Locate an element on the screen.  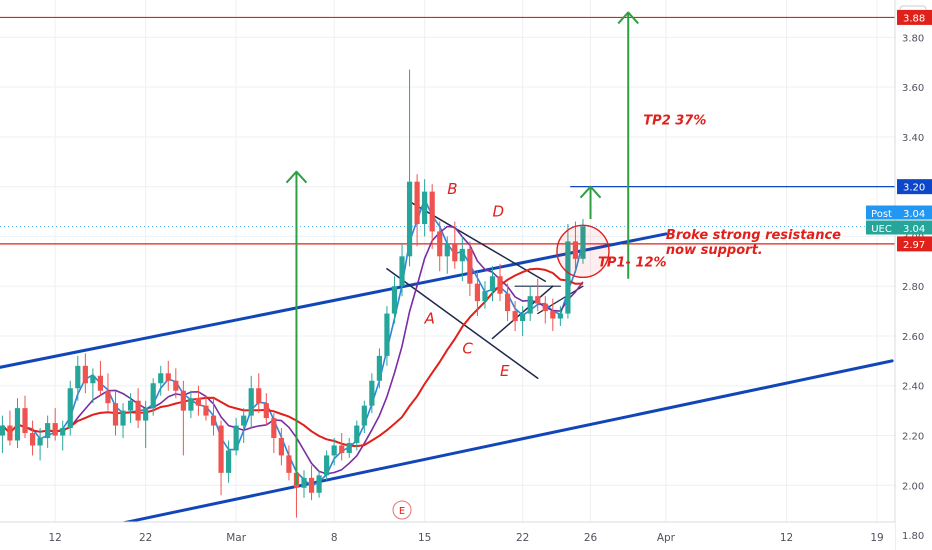
highlight-circle is located at coordinates (583, 251).